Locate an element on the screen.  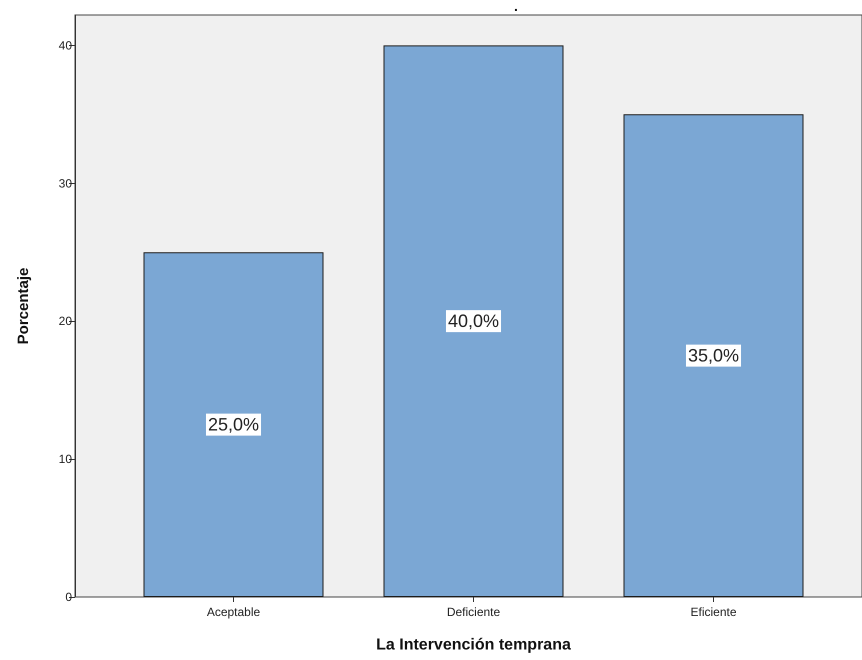
x-tick-label: Eficiente is located at coordinates (713, 612).